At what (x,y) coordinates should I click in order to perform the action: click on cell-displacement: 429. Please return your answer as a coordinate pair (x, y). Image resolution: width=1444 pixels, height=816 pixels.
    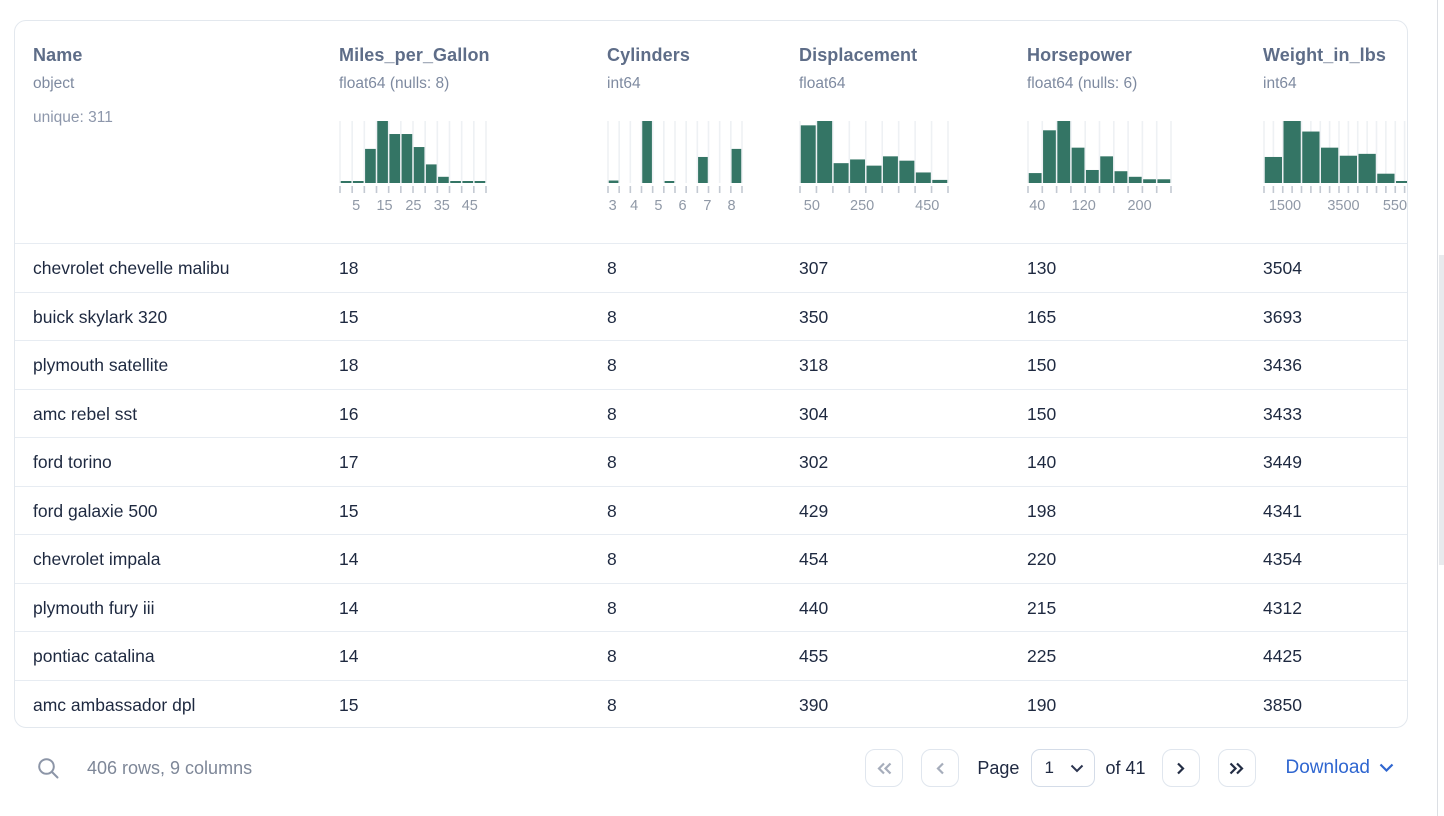
    Looking at the image, I should click on (814, 510).